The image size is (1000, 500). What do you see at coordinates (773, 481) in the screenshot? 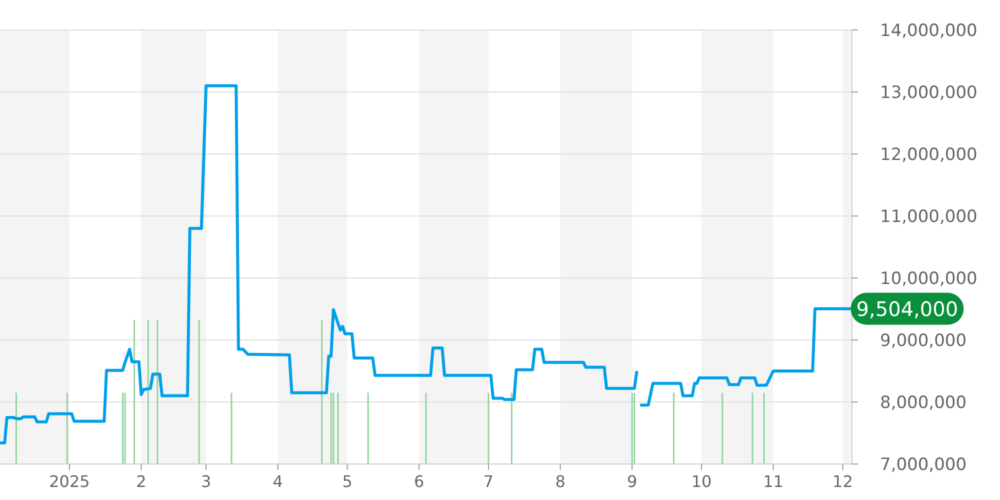
I see `x-tick-label: 11` at bounding box center [773, 481].